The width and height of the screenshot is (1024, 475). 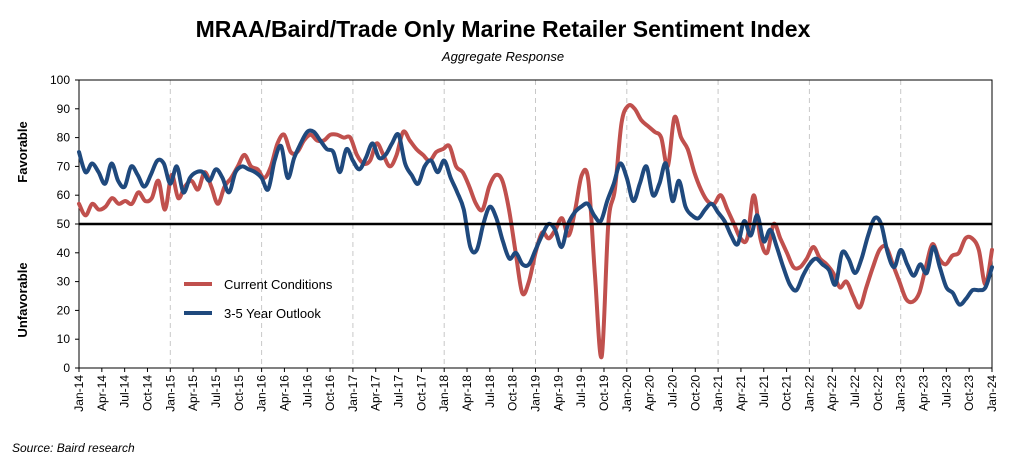 I want to click on x-tick-label: Apr-14, so click(x=102, y=393).